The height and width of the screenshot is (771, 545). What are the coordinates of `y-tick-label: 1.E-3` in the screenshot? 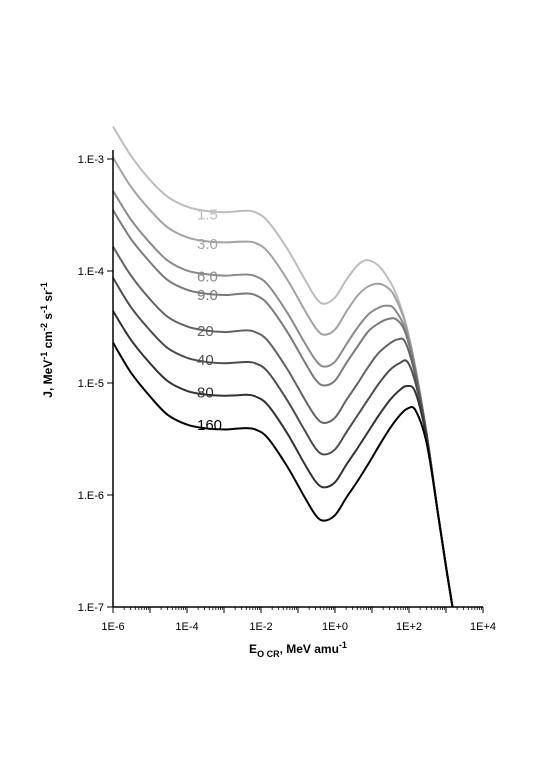 It's located at (91, 160).